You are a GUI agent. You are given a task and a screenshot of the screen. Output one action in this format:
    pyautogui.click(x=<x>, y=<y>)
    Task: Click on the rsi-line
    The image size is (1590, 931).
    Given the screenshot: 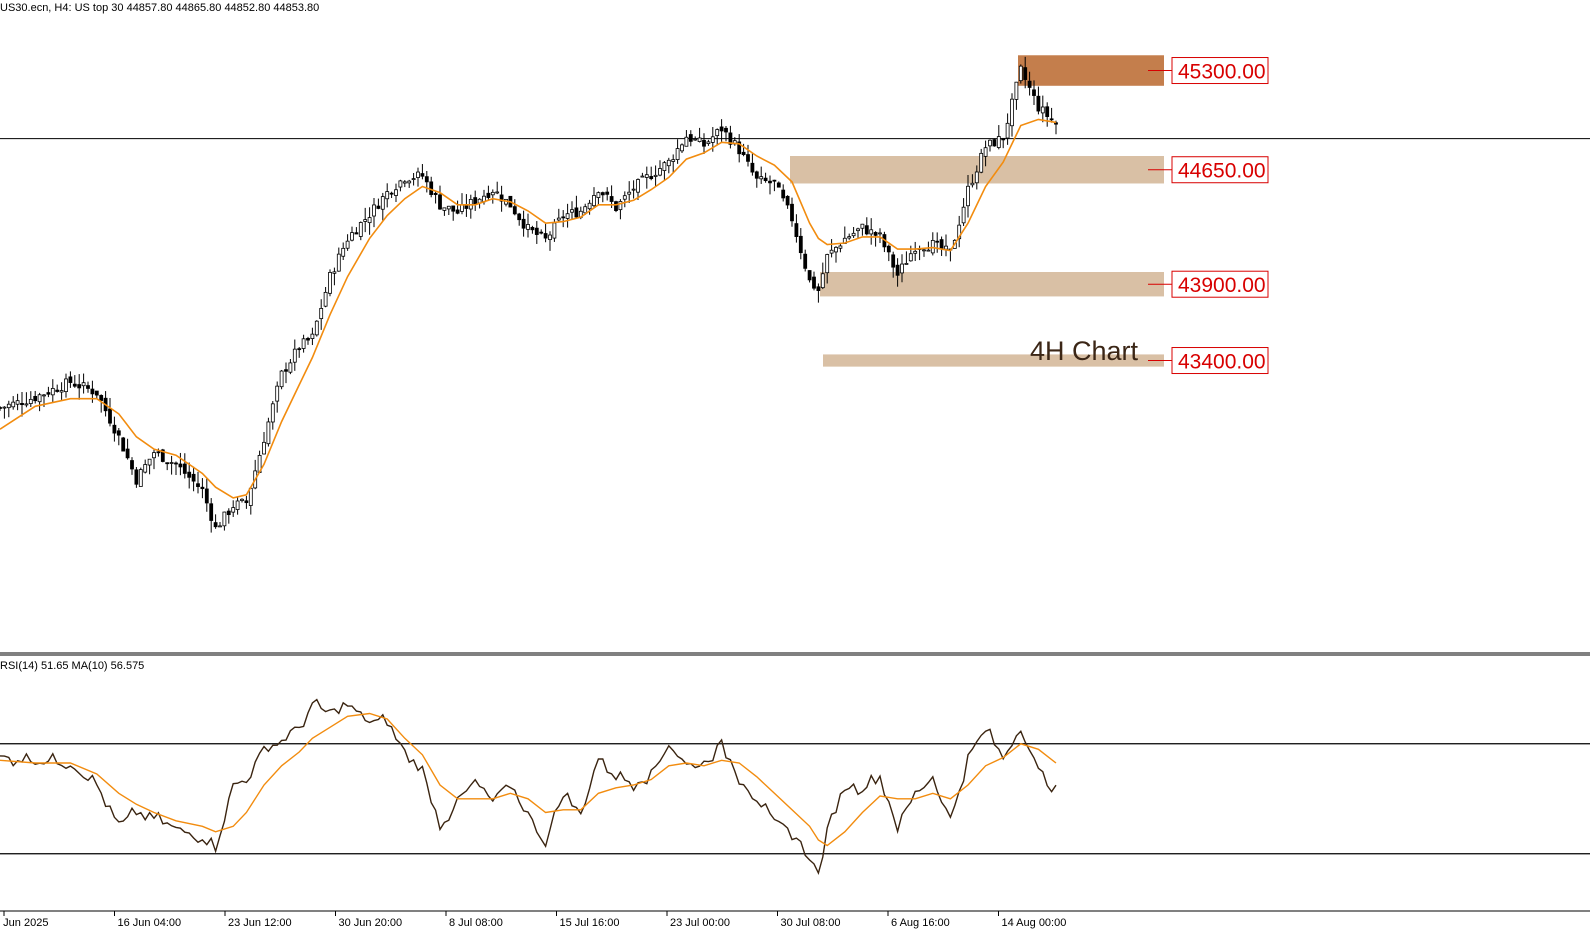 What is the action you would take?
    pyautogui.click(x=528, y=786)
    